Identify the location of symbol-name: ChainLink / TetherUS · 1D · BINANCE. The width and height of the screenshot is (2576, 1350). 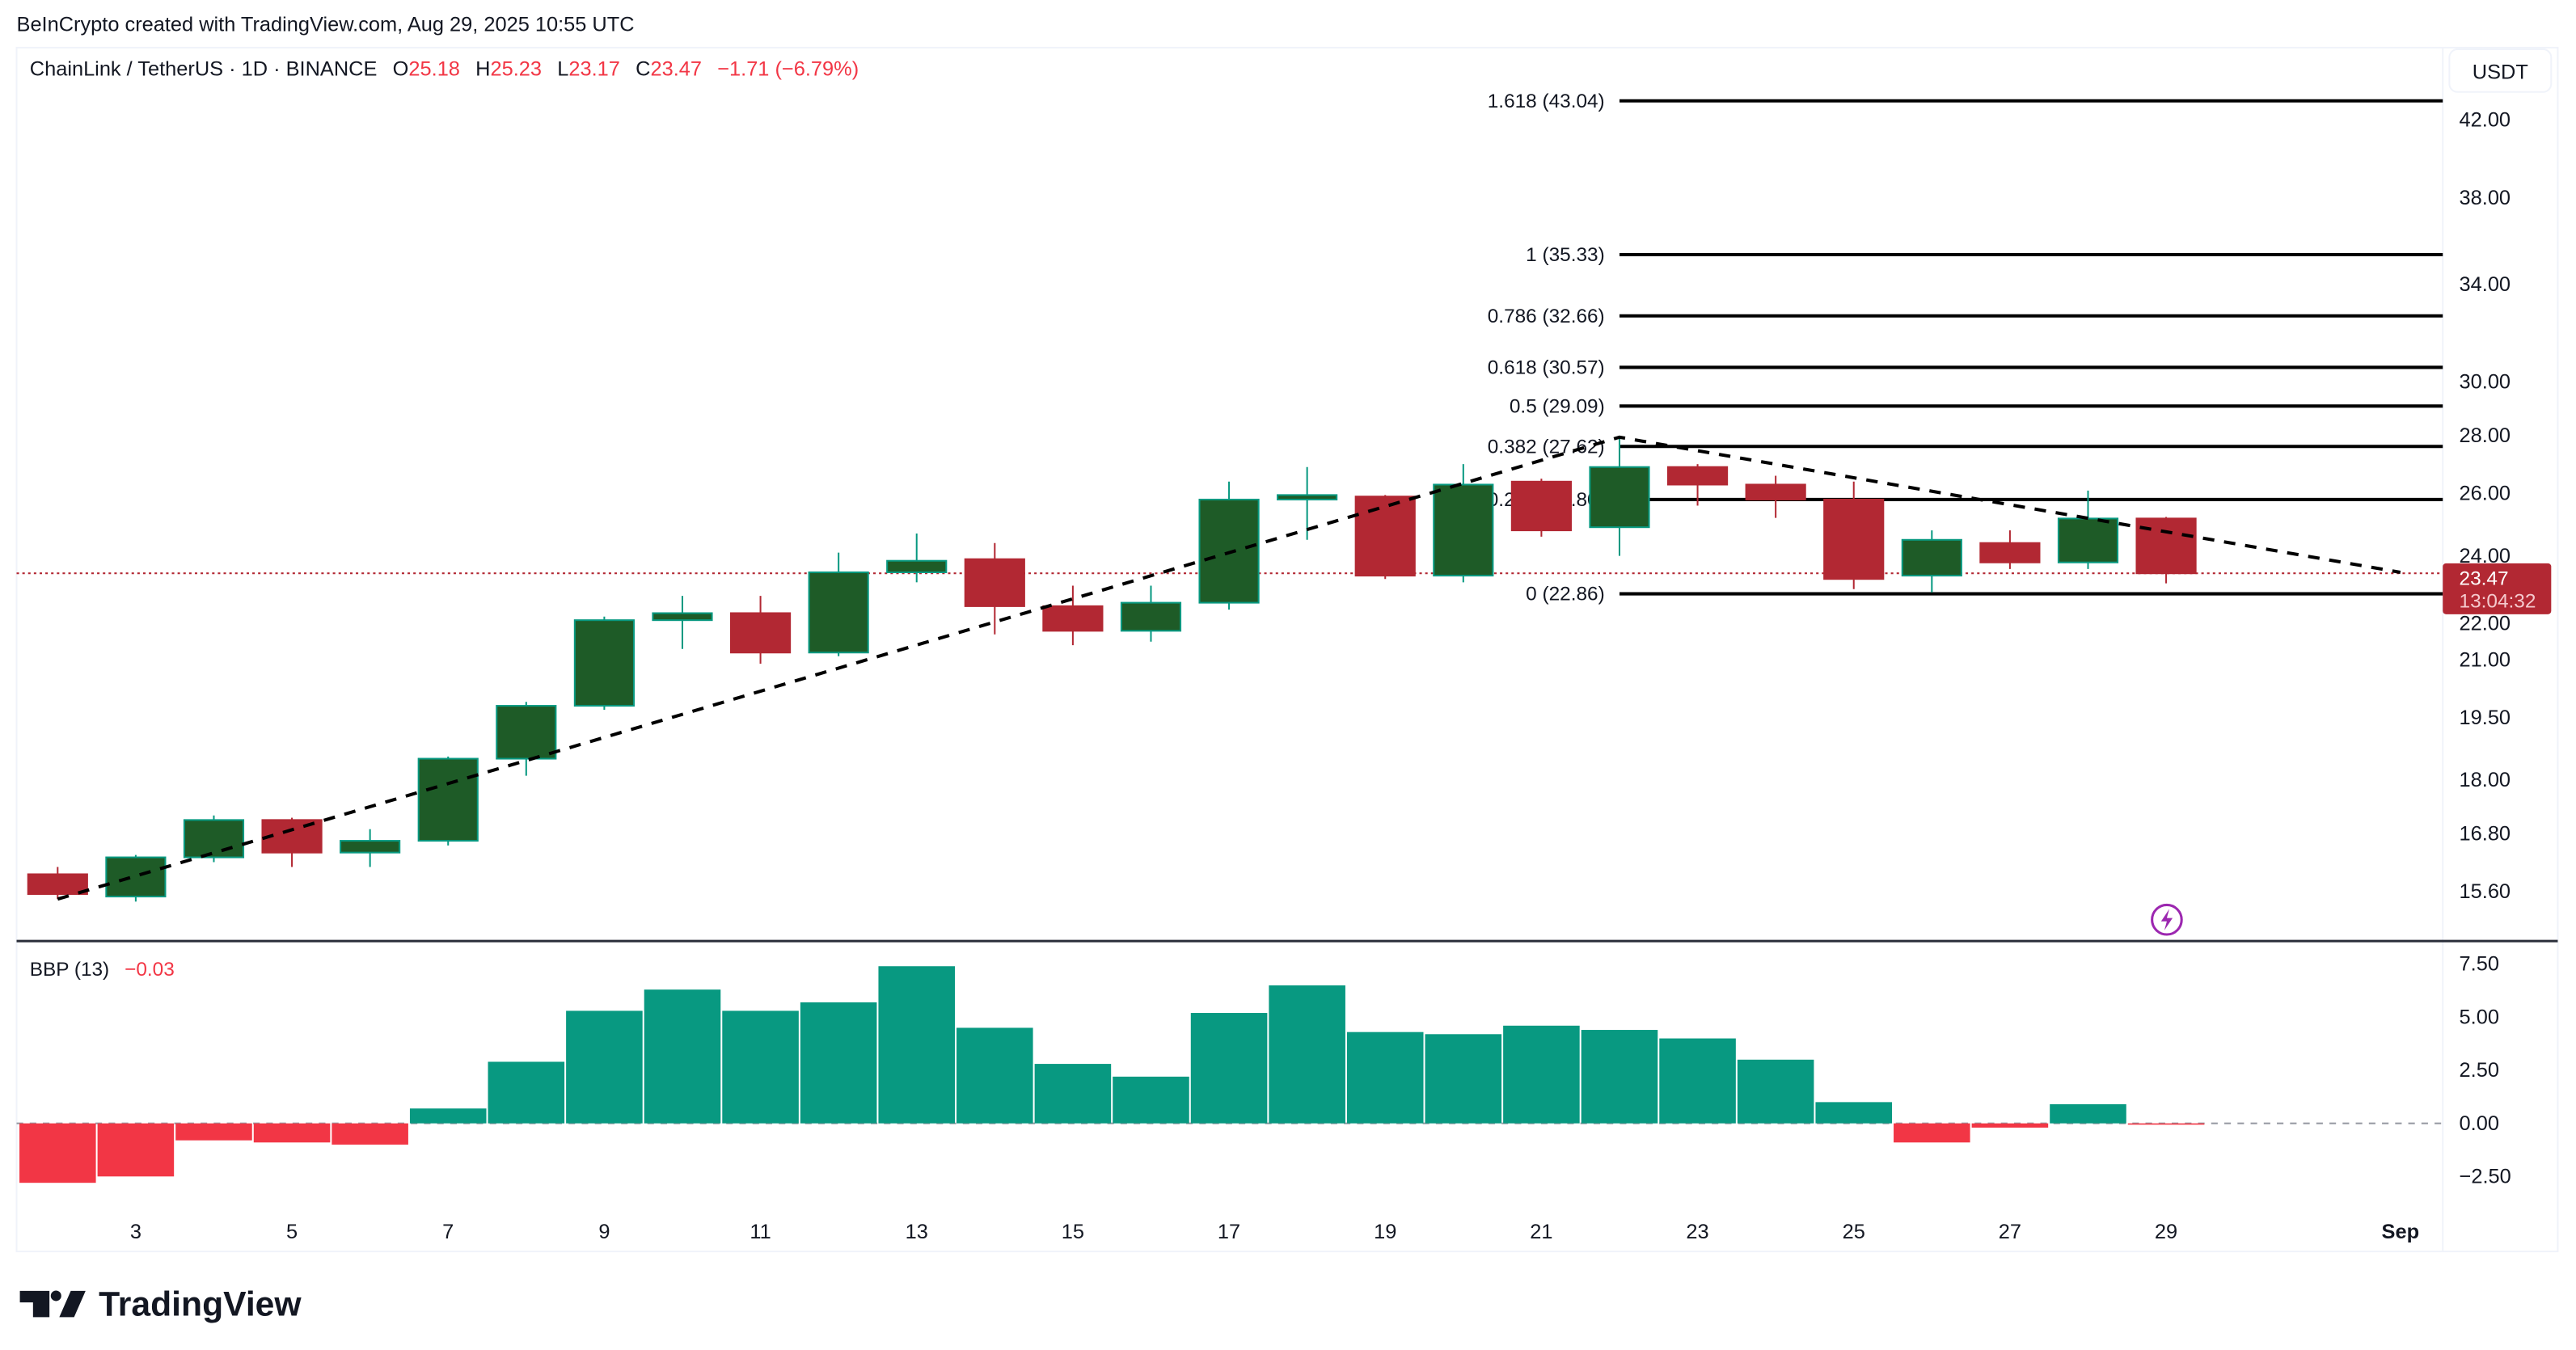
(204, 68).